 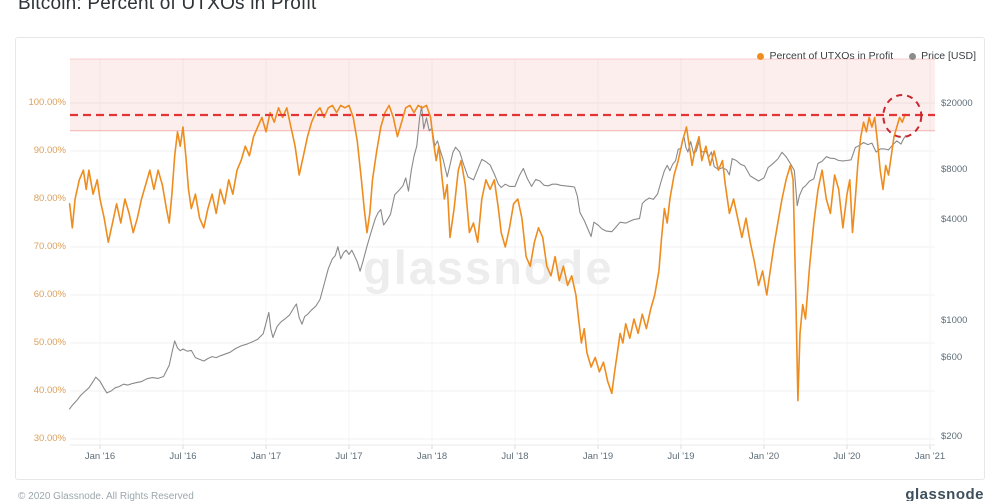 What do you see at coordinates (913, 56) in the screenshot?
I see `price-legend-dot-icon` at bounding box center [913, 56].